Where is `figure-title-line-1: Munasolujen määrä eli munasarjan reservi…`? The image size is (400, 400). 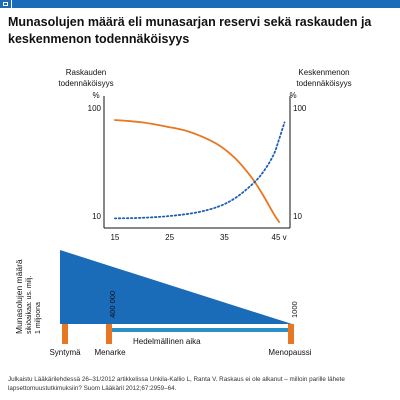
figure-title-line-1: Munasolujen määrä eli munasarjan reservi… is located at coordinates (190, 22).